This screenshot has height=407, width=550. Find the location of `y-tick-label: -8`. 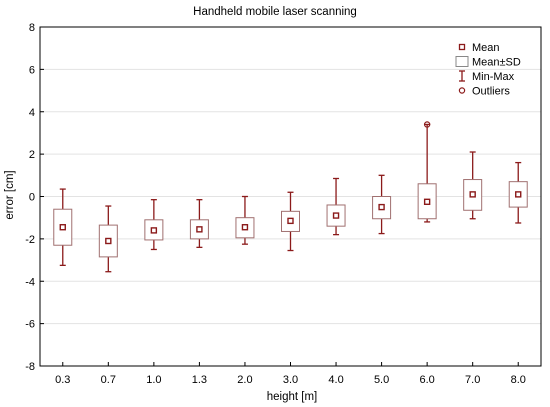

y-tick-label: -8 is located at coordinates (30, 367).